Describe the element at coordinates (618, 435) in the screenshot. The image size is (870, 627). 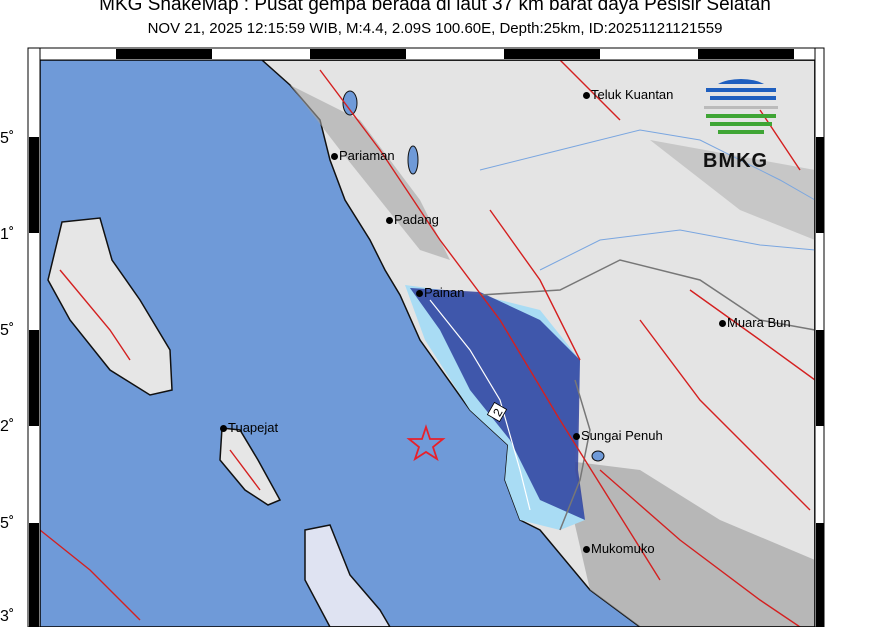
I see `city-label: Sungai Penuh` at that location.